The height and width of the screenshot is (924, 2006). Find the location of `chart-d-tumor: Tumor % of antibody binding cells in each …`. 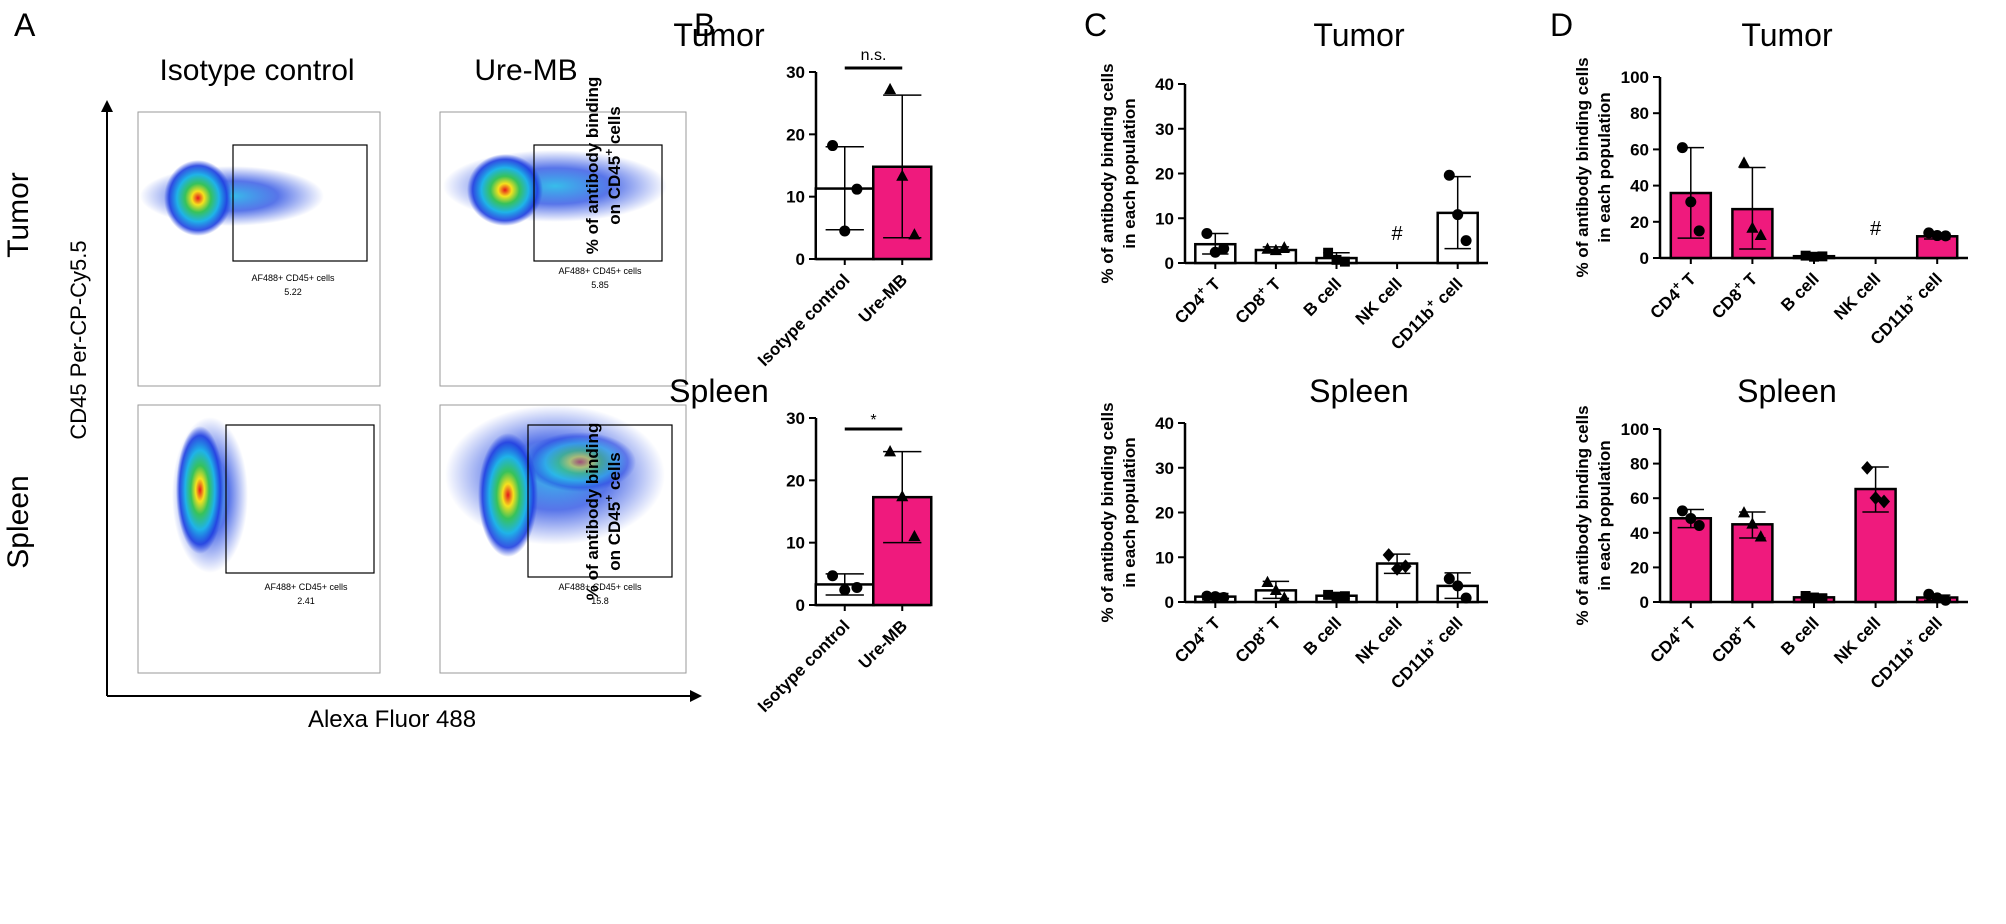

chart-d-tumor: Tumor % of antibody binding cells in each … is located at coordinates (1770, 183).